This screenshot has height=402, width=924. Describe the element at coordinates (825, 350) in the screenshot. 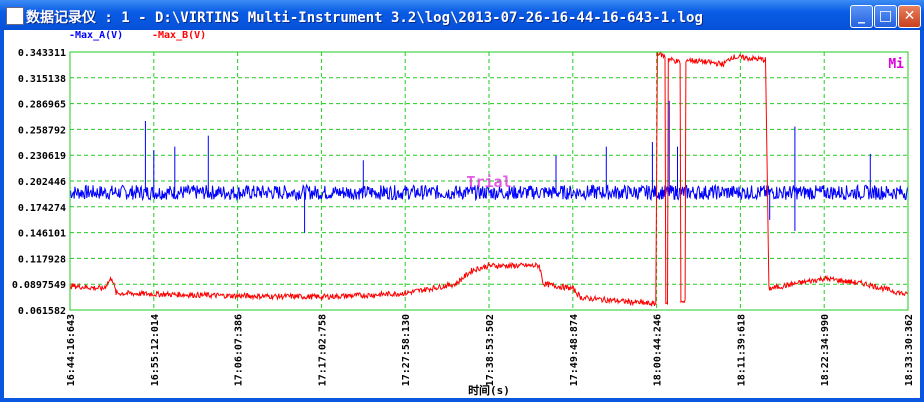

I see `x-tick-label: 18:22:34:990` at that location.